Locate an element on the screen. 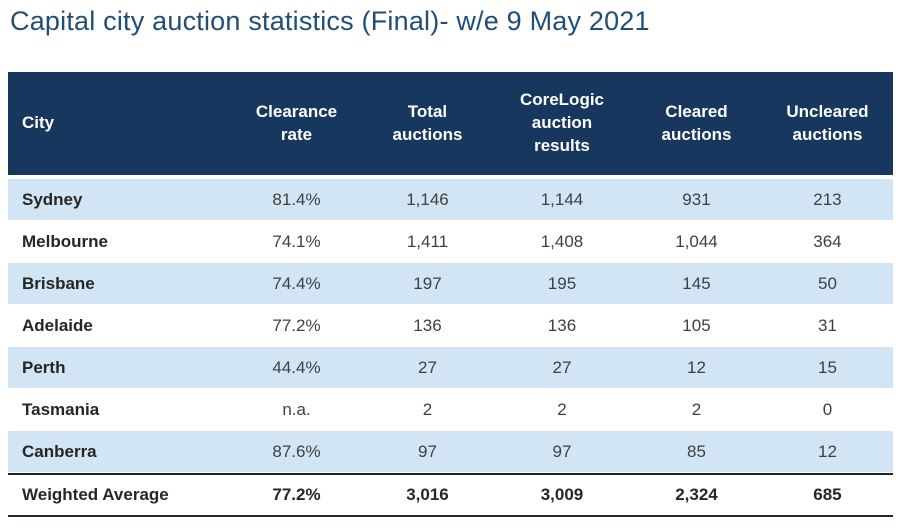  total-auctions-value: 197 is located at coordinates (427, 283).